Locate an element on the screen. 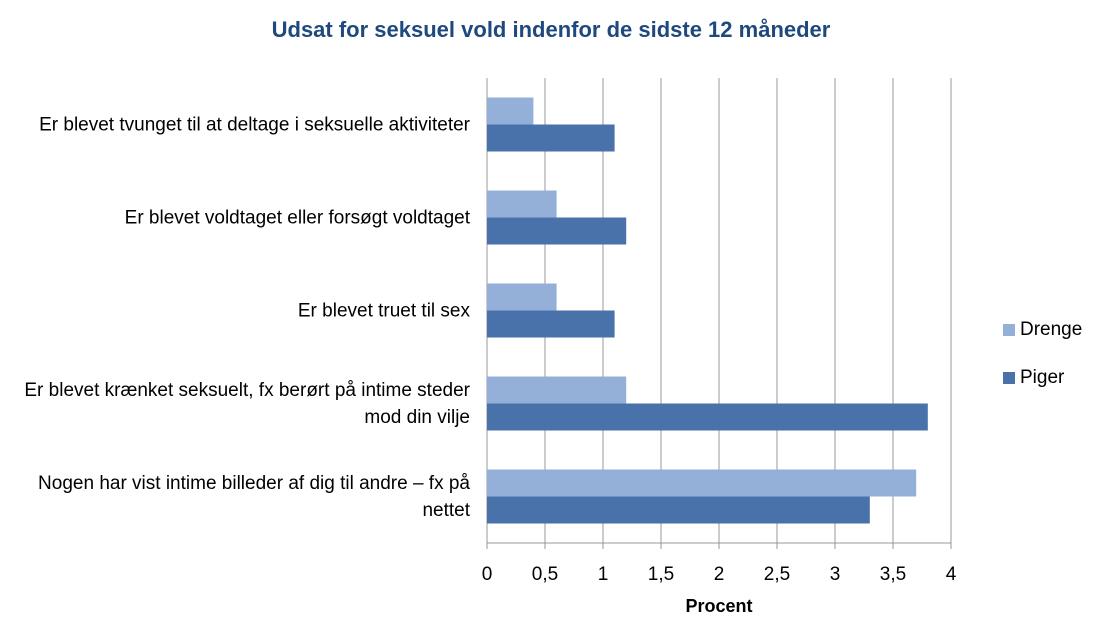 Image resolution: width=1103 pixels, height=621 pixels. x-tick-label: 1,5 is located at coordinates (661, 574).